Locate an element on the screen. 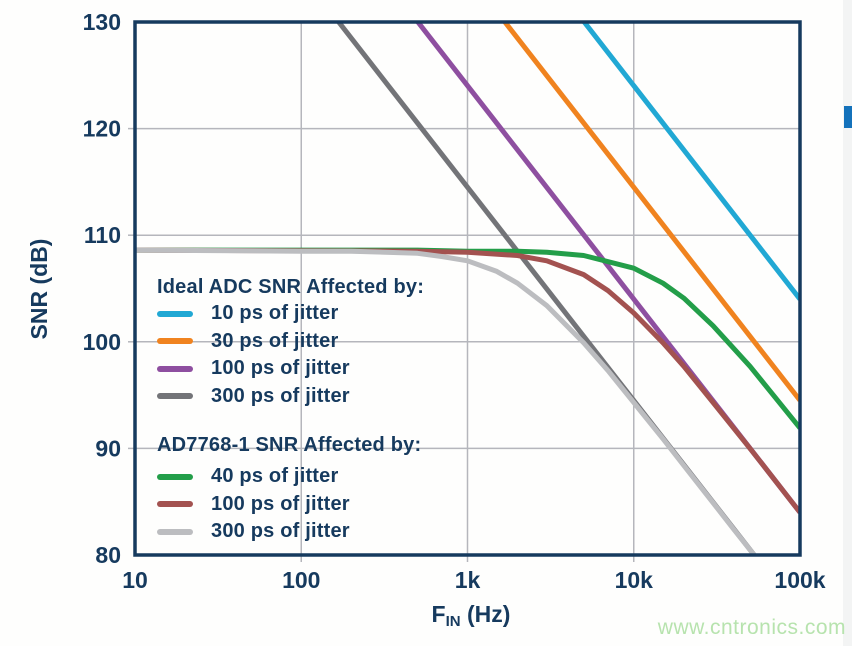  x-tick-label: 100 is located at coordinates (301, 580).